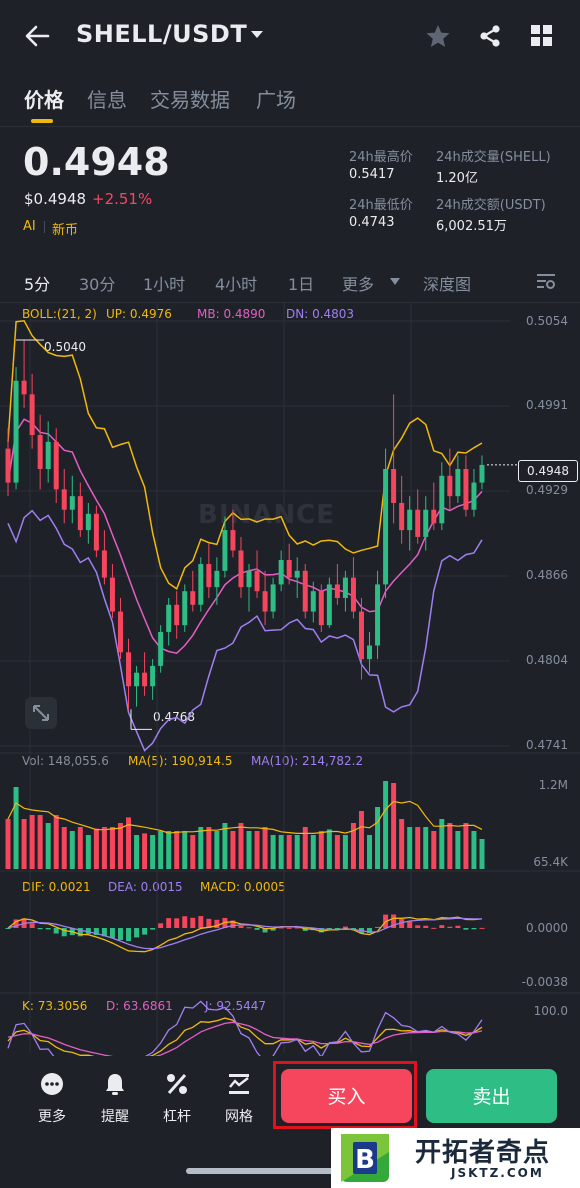  I want to click on high-marker-label: 0.5040, so click(65, 347).